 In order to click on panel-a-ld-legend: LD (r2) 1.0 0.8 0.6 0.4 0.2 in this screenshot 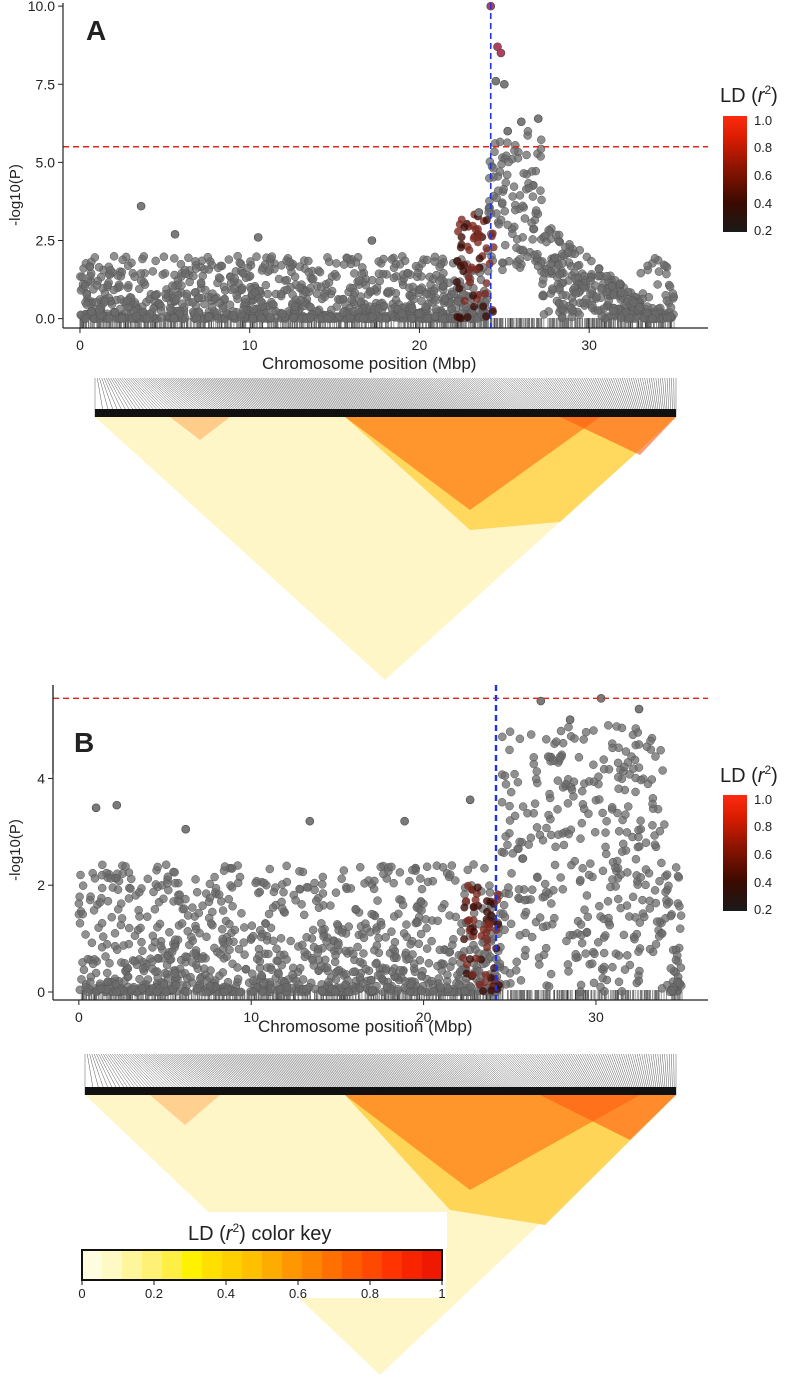, I will do `click(749, 160)`.